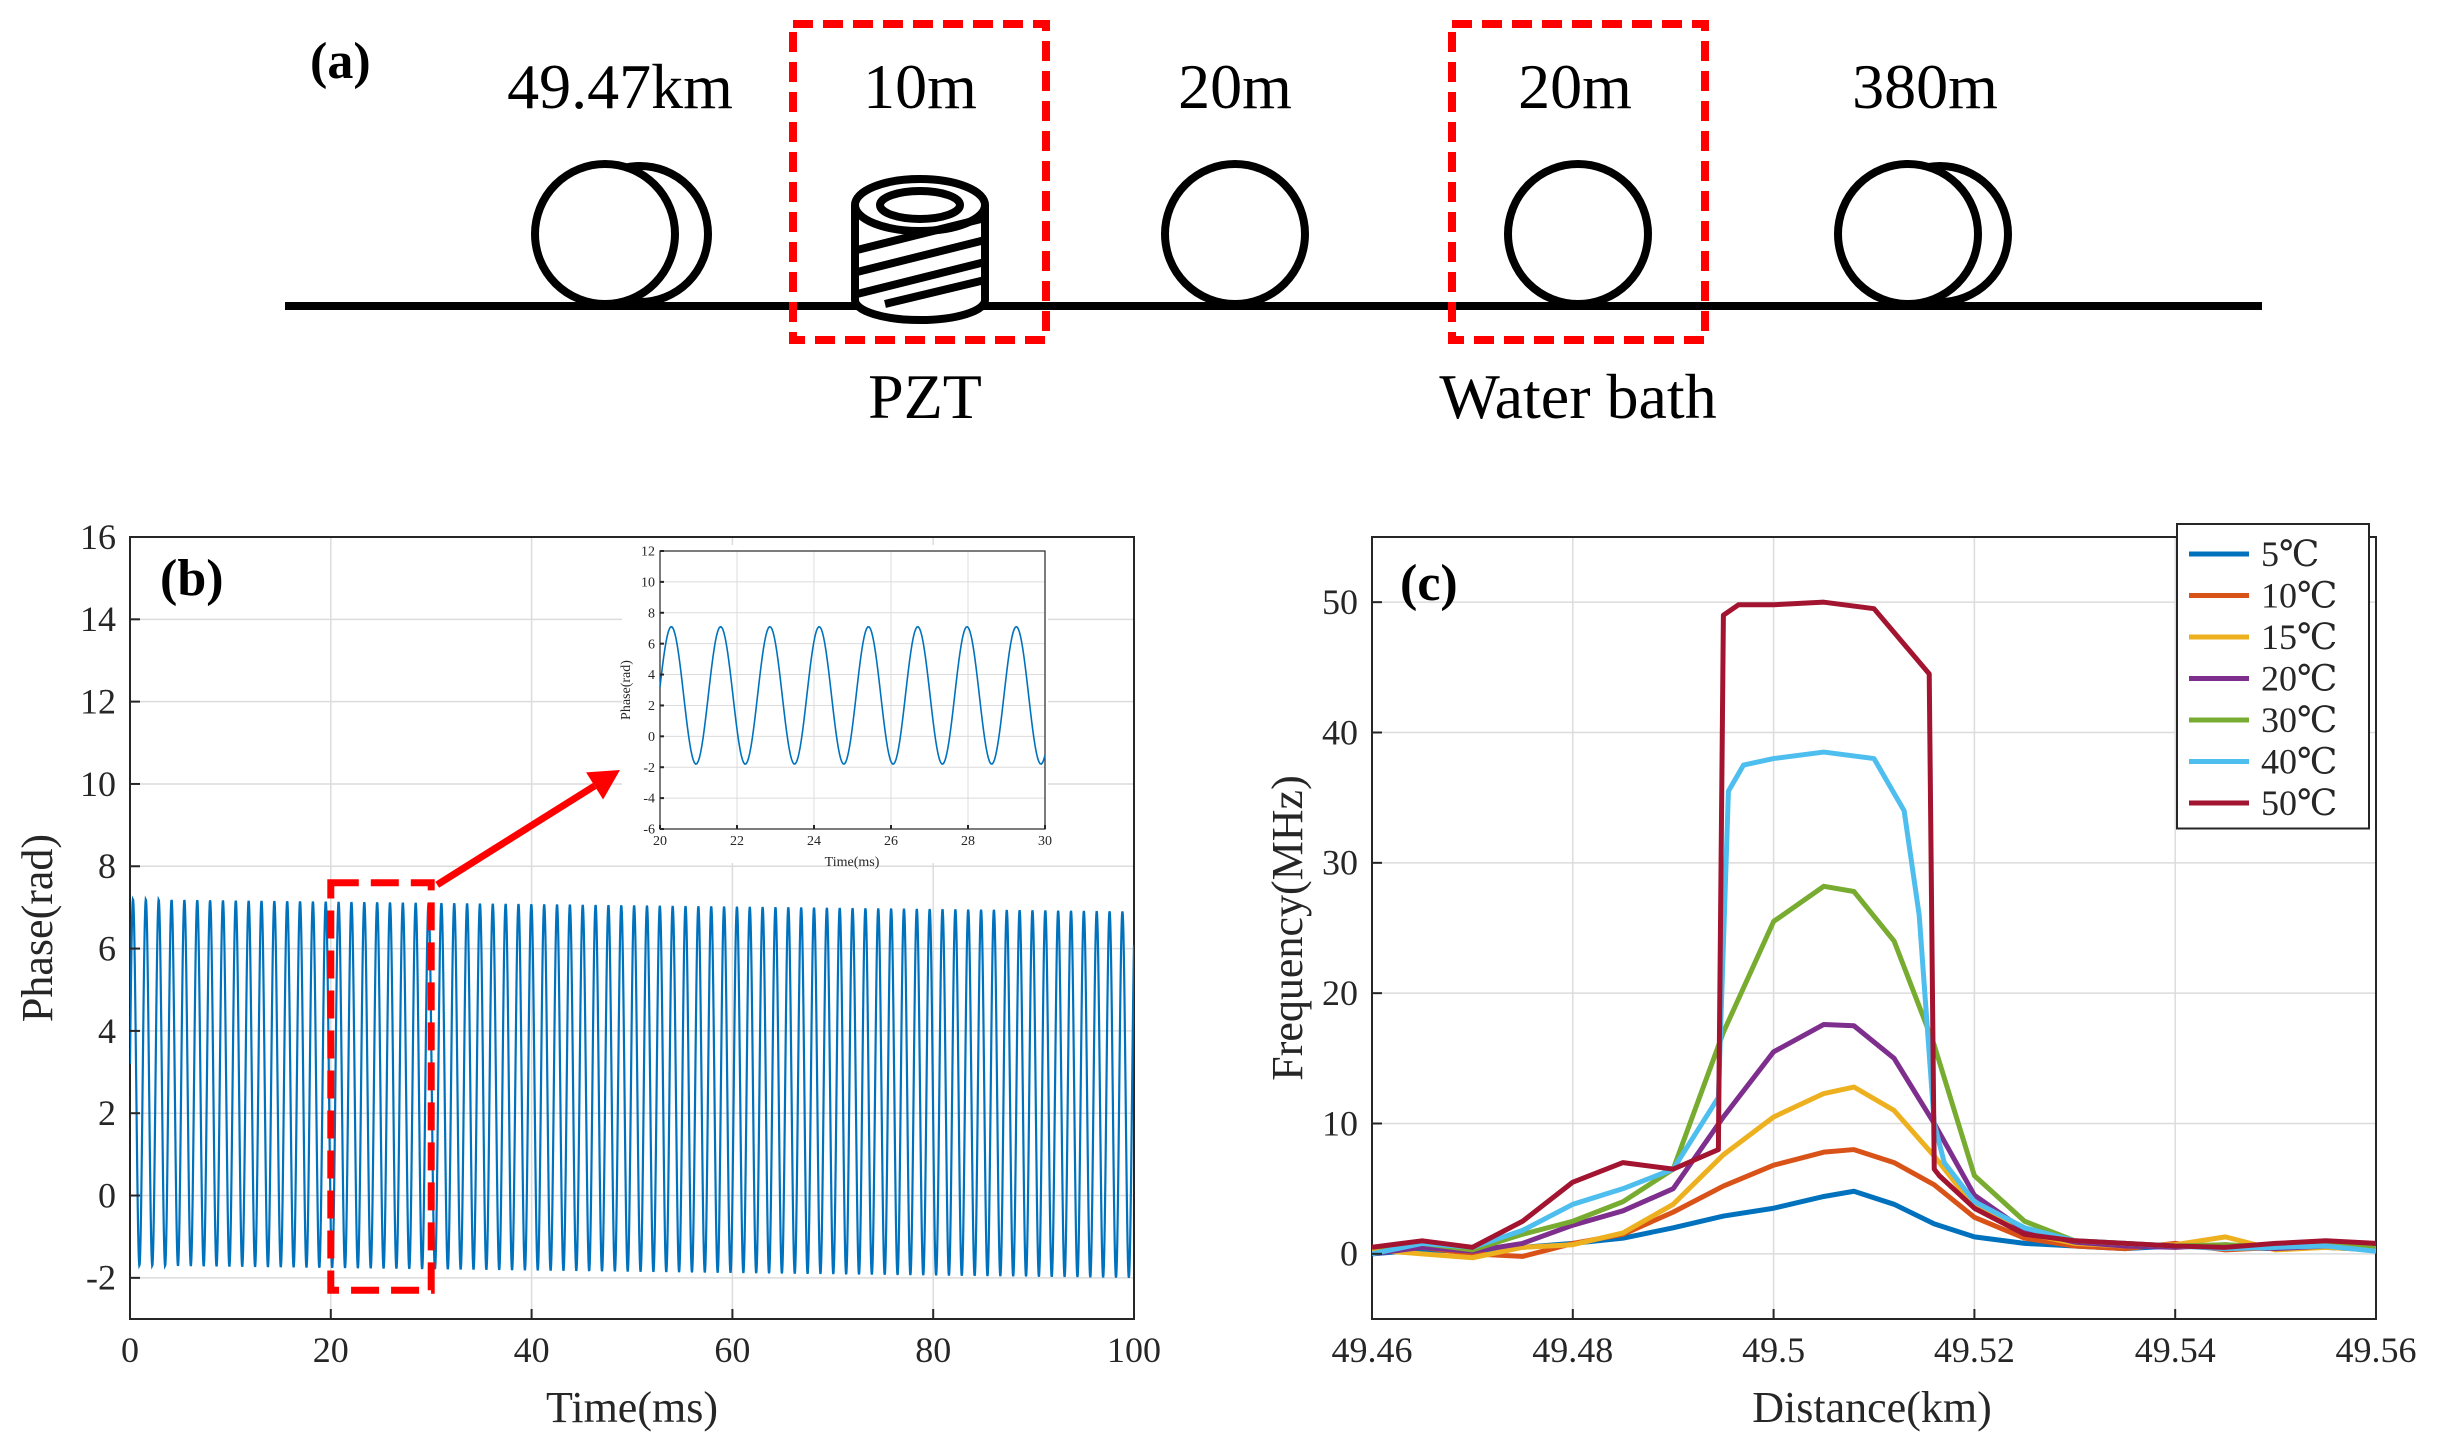  What do you see at coordinates (107, 1031) in the screenshot?
I see `b-ytick-label-3: 4` at bounding box center [107, 1031].